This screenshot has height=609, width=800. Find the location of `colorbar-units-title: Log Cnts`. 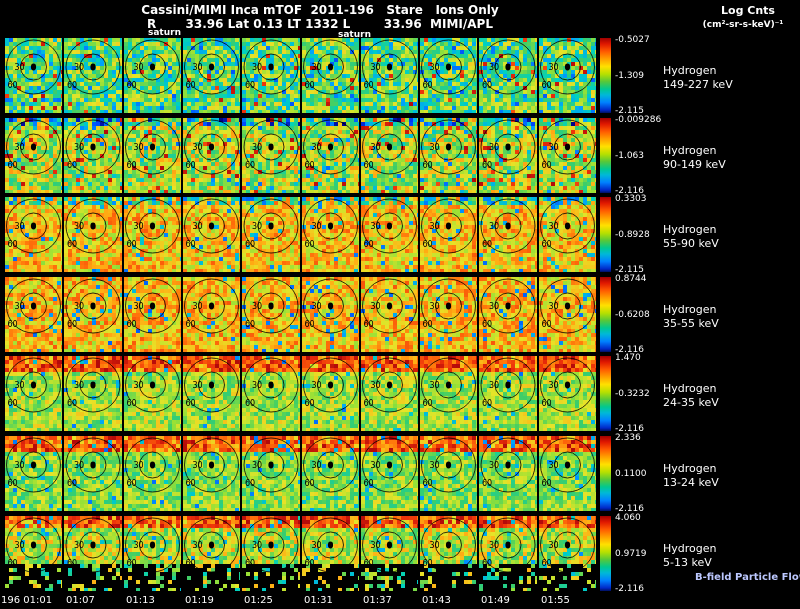

colorbar-units-title: Log Cnts is located at coordinates (748, 10).